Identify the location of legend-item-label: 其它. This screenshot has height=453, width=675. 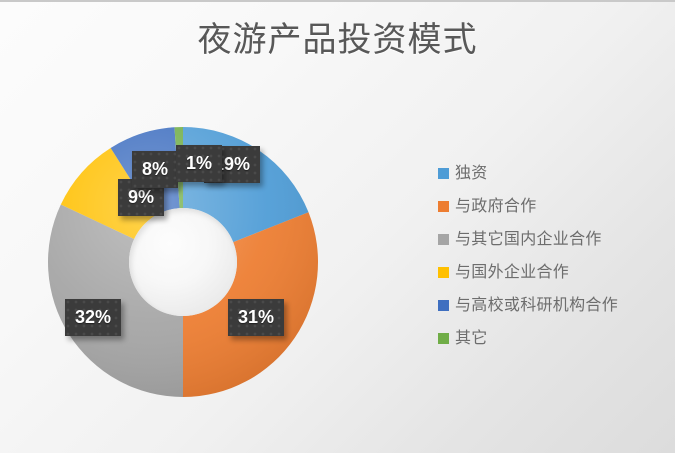
(471, 338).